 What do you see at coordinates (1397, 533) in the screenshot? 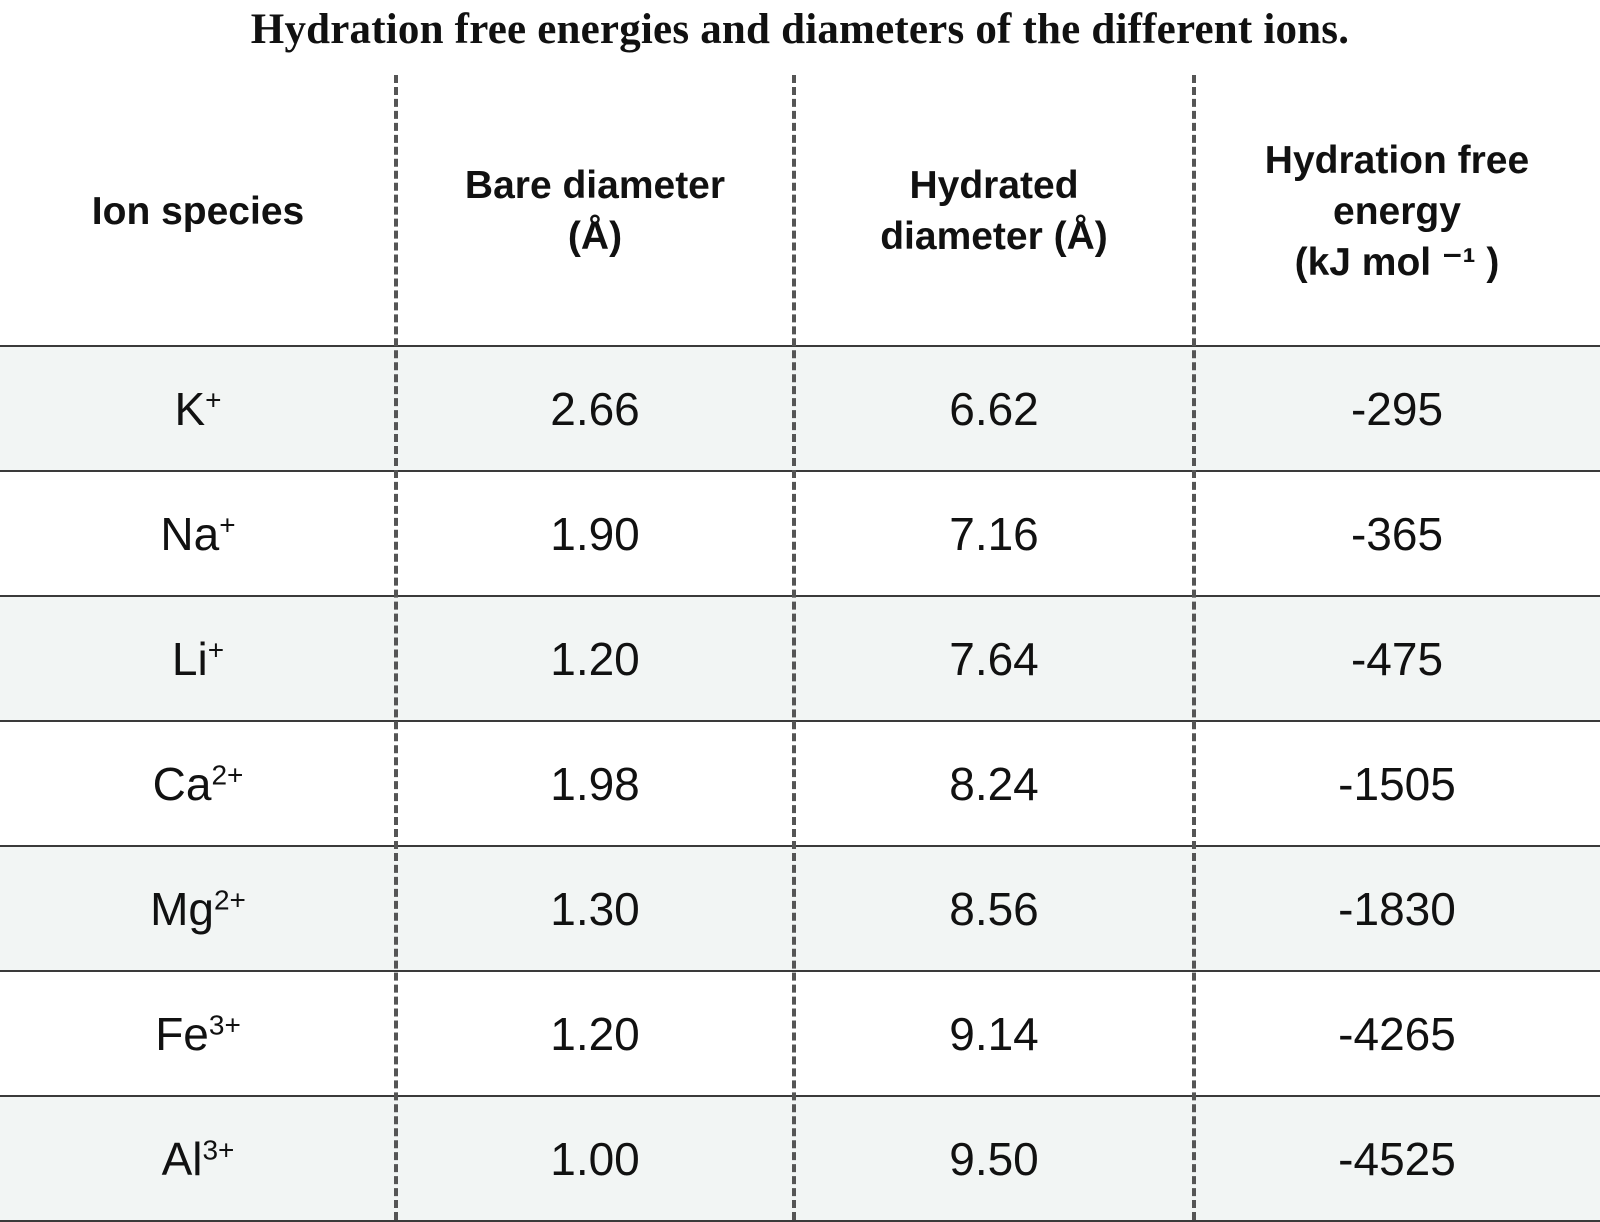
I see `hydration-energy-cell: -365` at bounding box center [1397, 533].